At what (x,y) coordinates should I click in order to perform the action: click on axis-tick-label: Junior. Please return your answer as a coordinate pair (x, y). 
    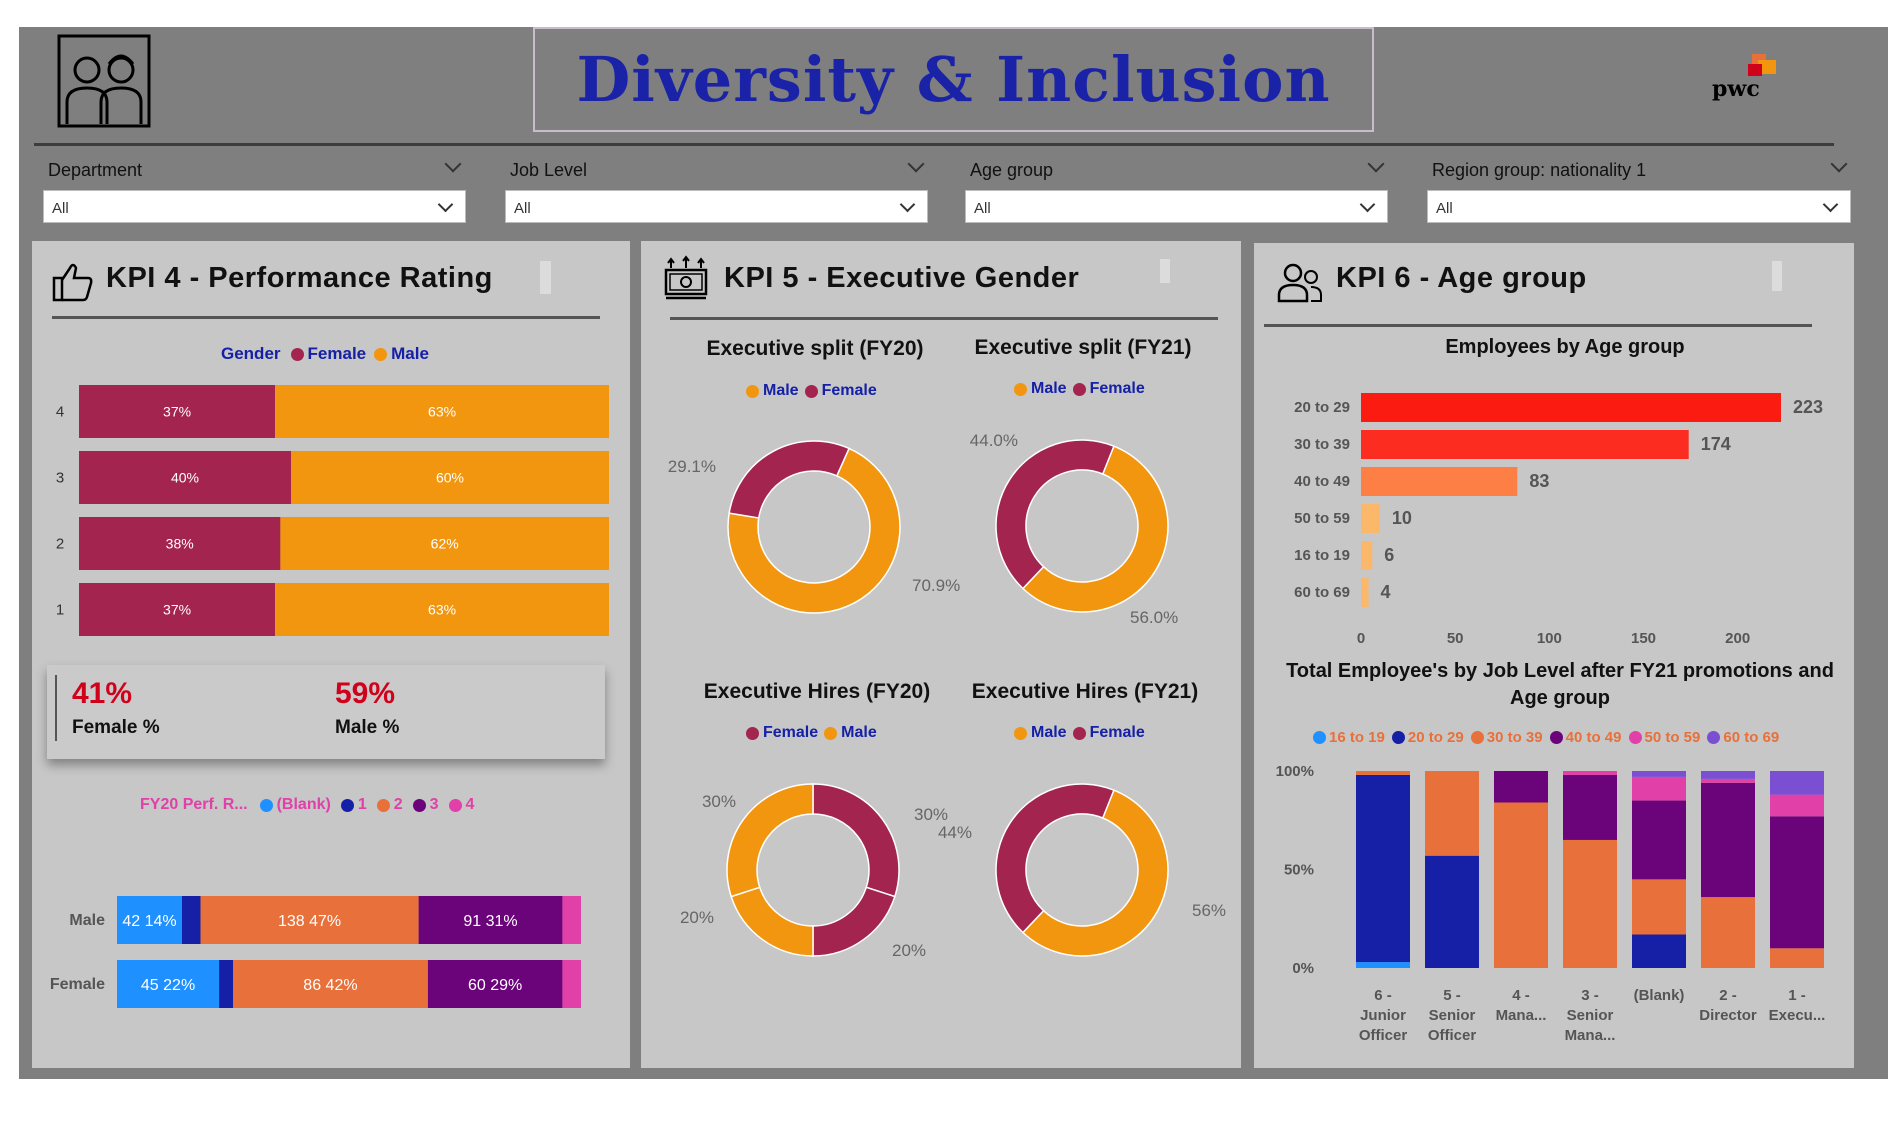
    Looking at the image, I should click on (1383, 1015).